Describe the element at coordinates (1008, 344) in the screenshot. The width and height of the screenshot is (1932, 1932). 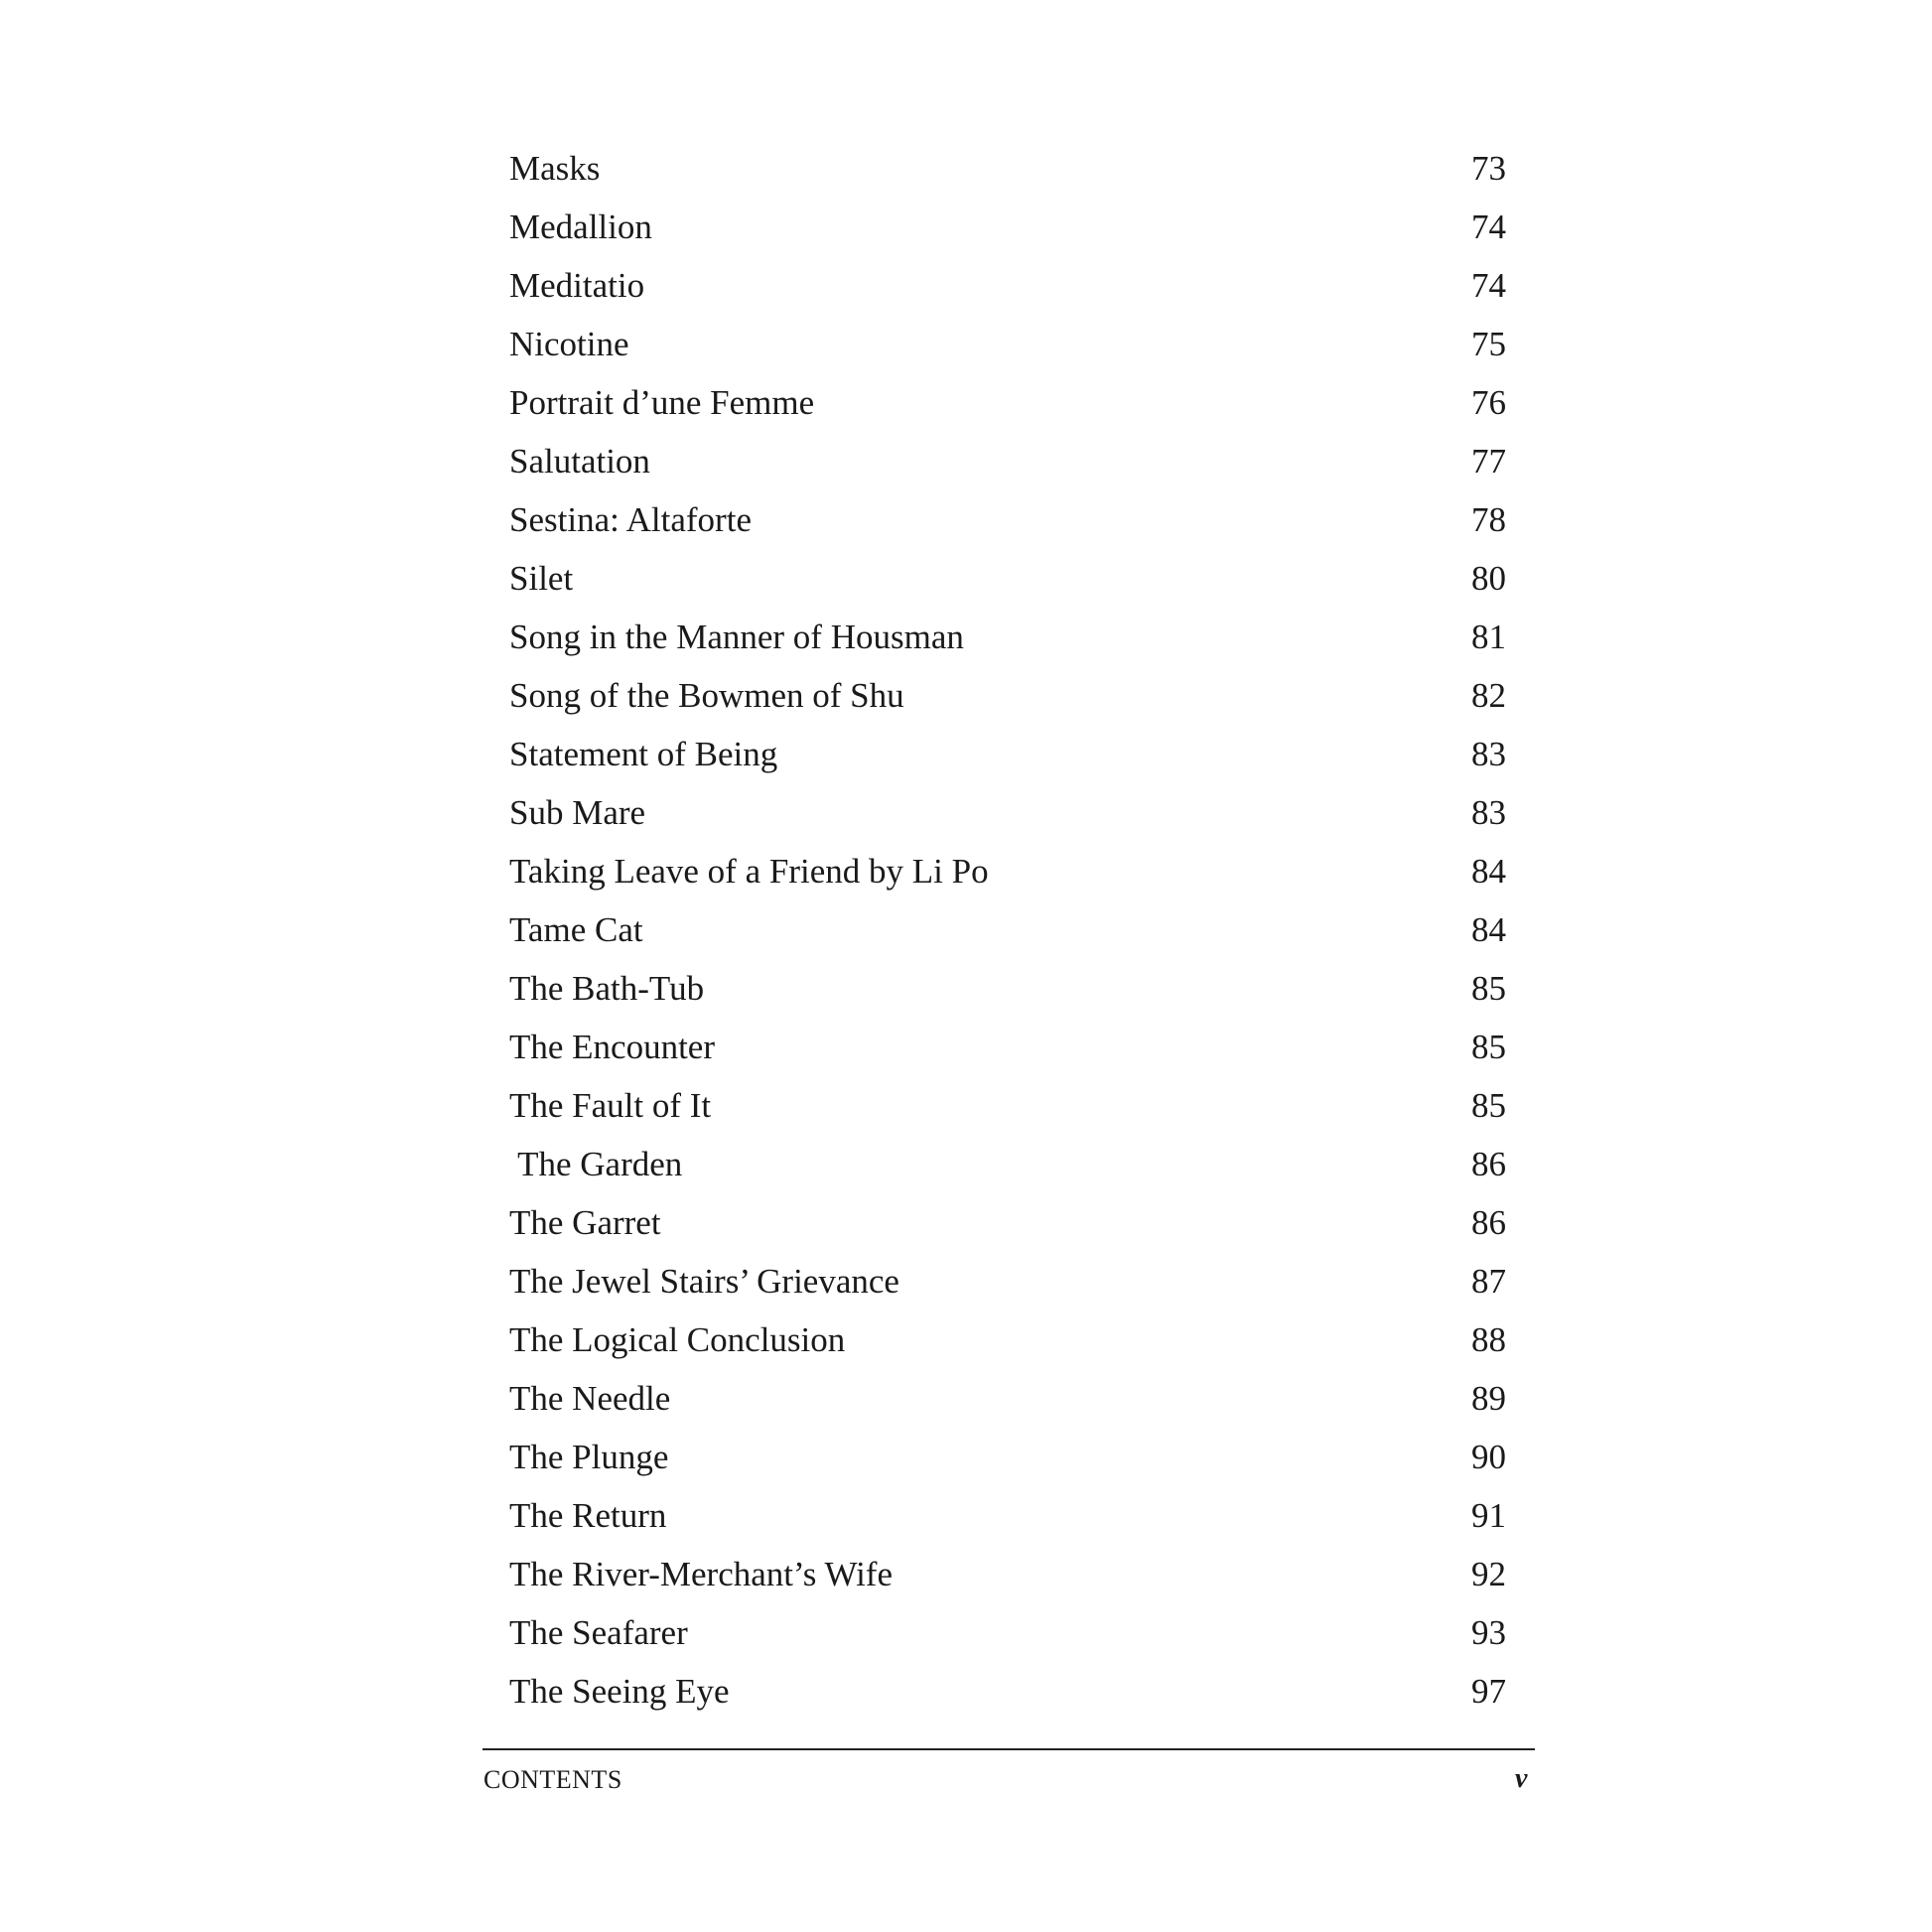
I see `toc-entry: Nicotine 75` at that location.